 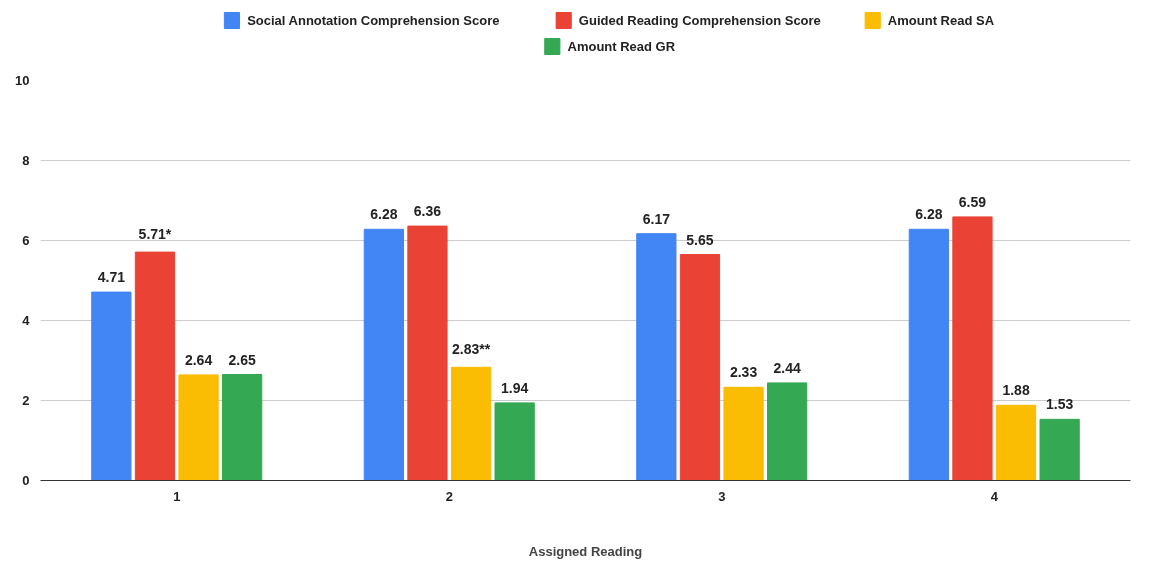 I want to click on data-label: 2.44, so click(x=787, y=367).